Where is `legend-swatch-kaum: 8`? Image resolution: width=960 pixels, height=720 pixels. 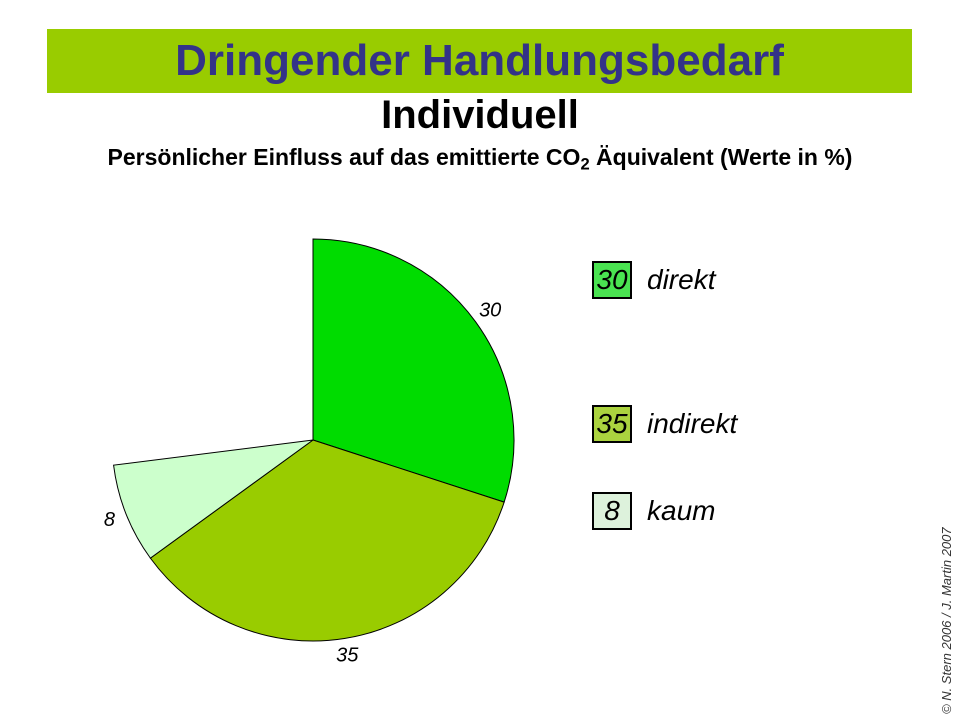
legend-swatch-kaum: 8 is located at coordinates (612, 511).